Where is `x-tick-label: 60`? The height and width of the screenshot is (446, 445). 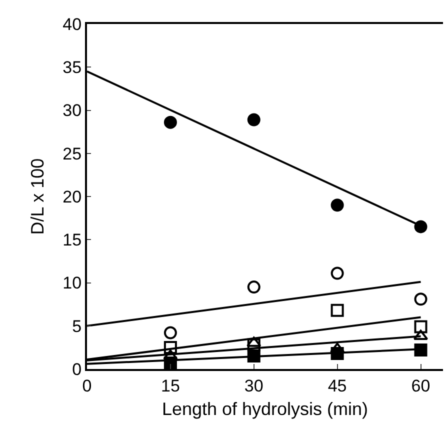 x-tick-label: 60 is located at coordinates (420, 386).